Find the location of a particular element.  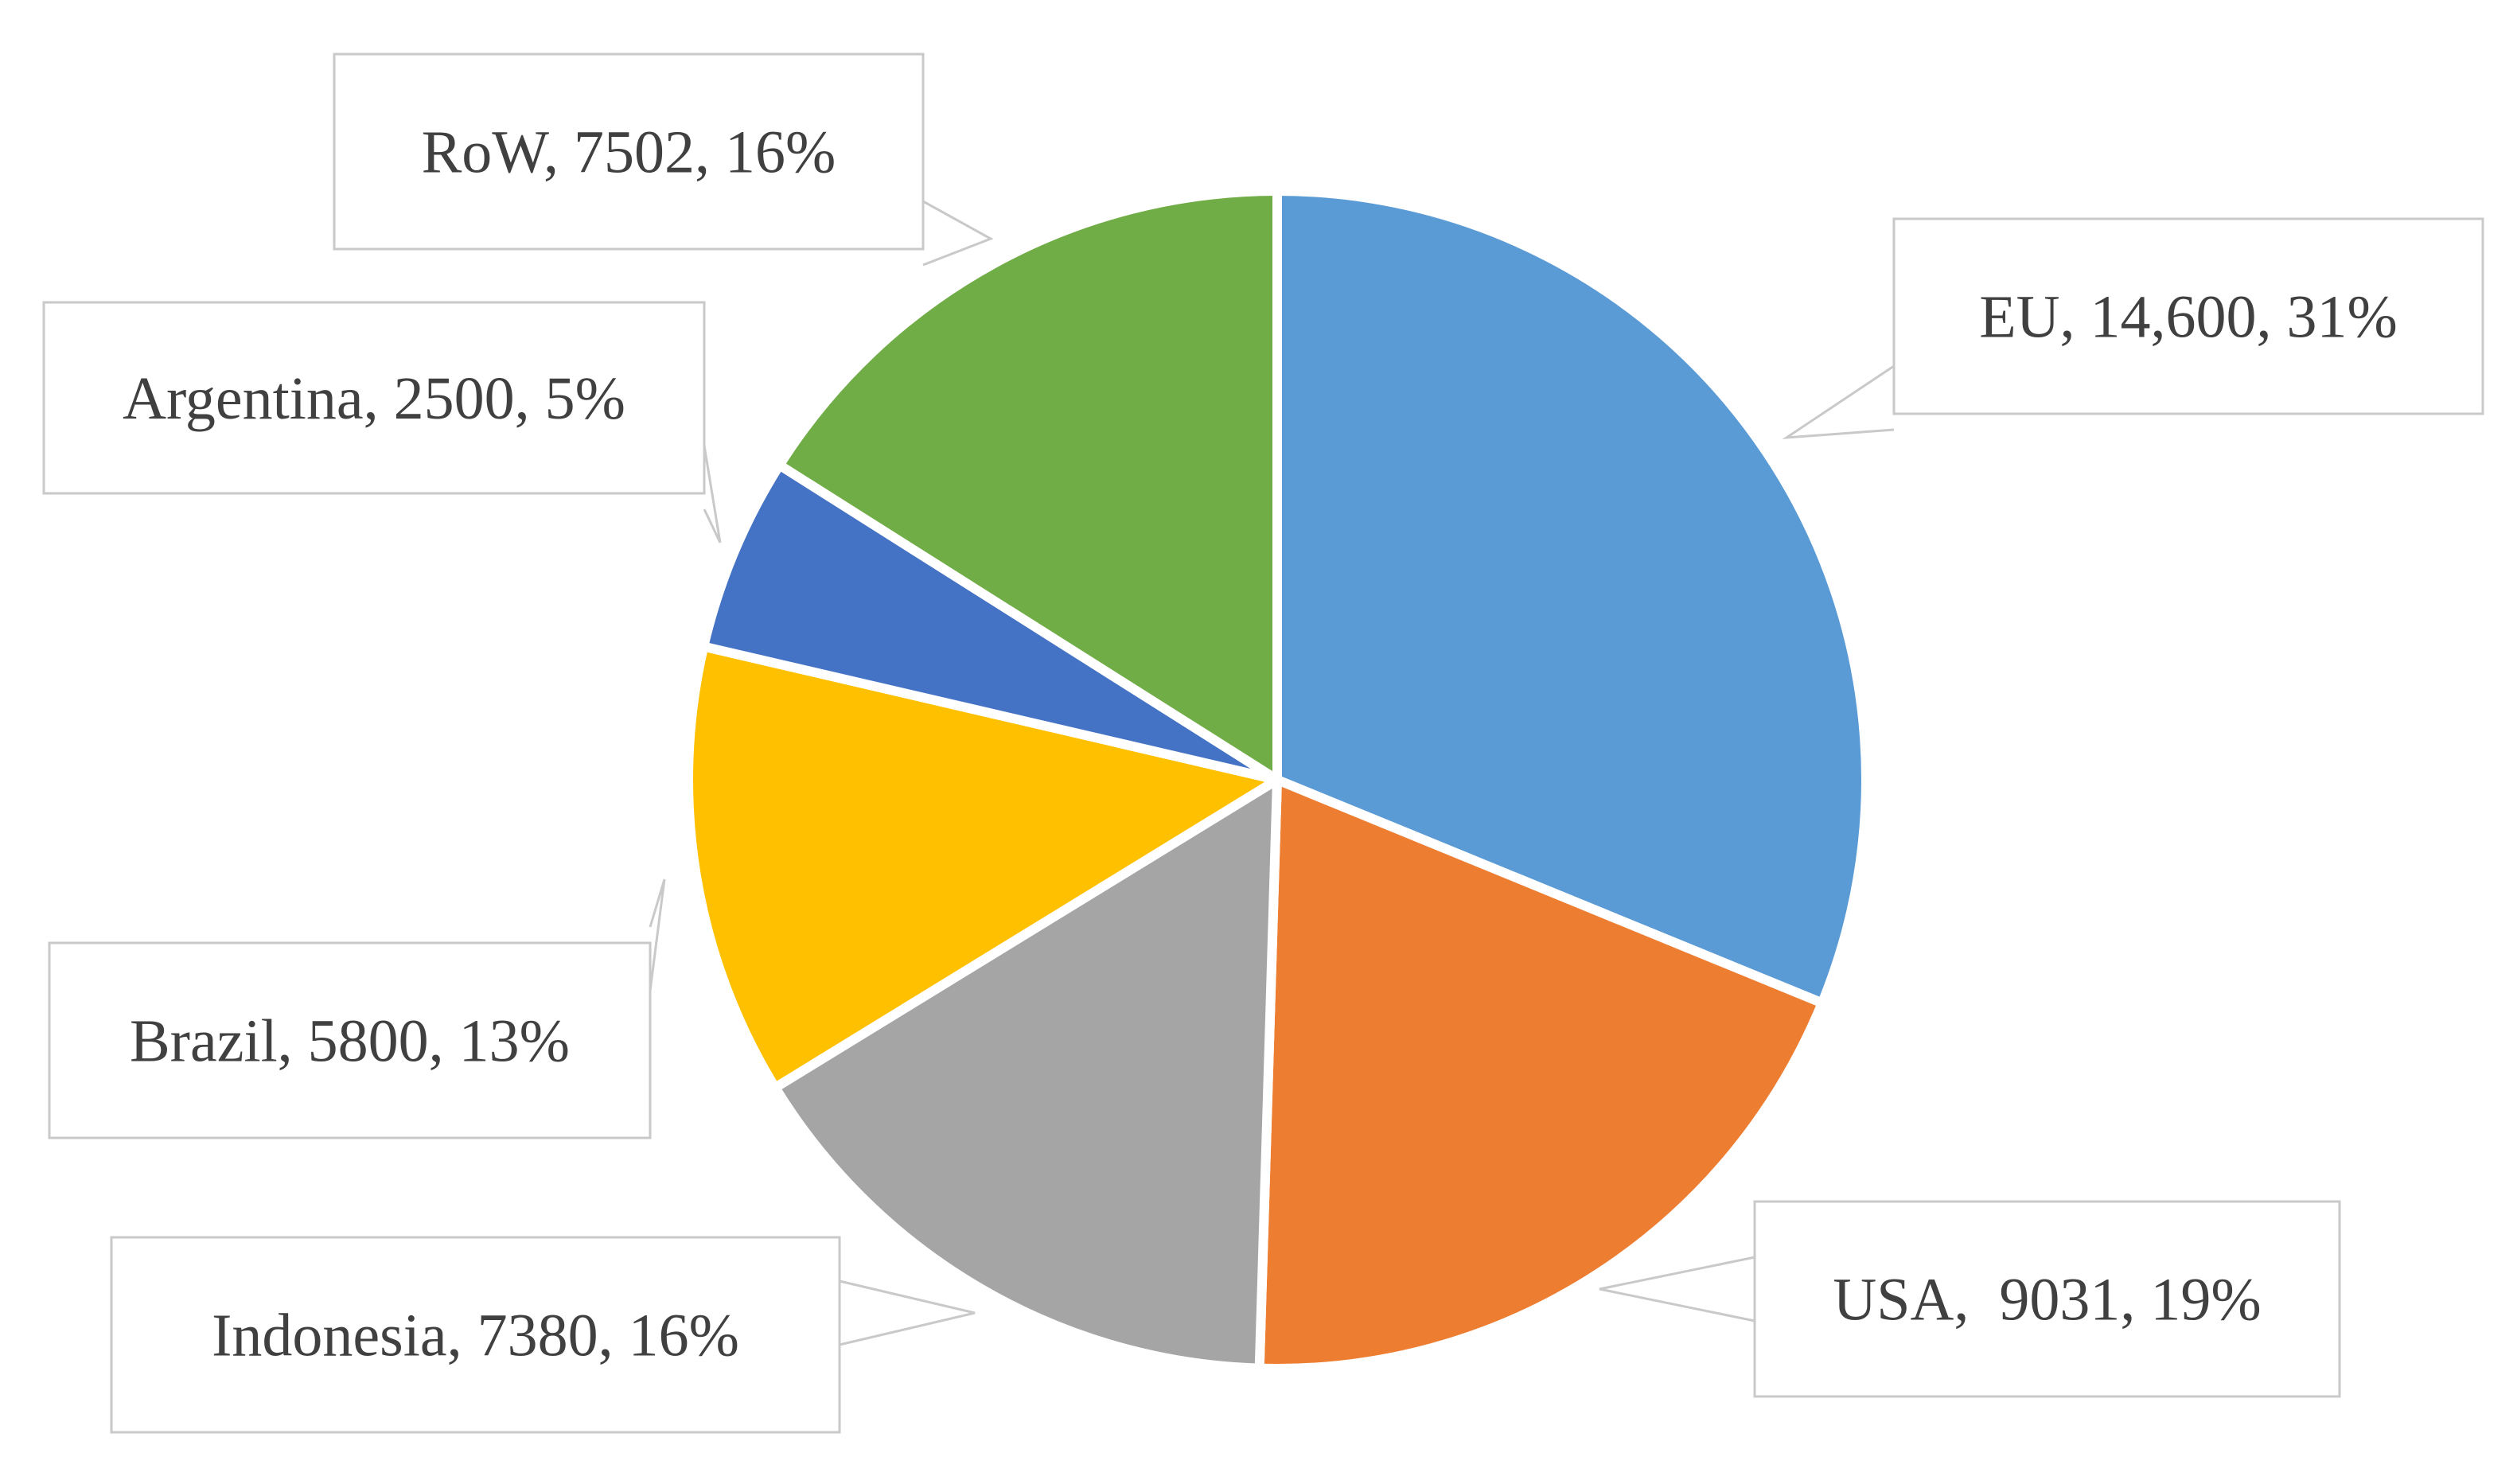

pie-slice-indonesia is located at coordinates (1026, 1074).